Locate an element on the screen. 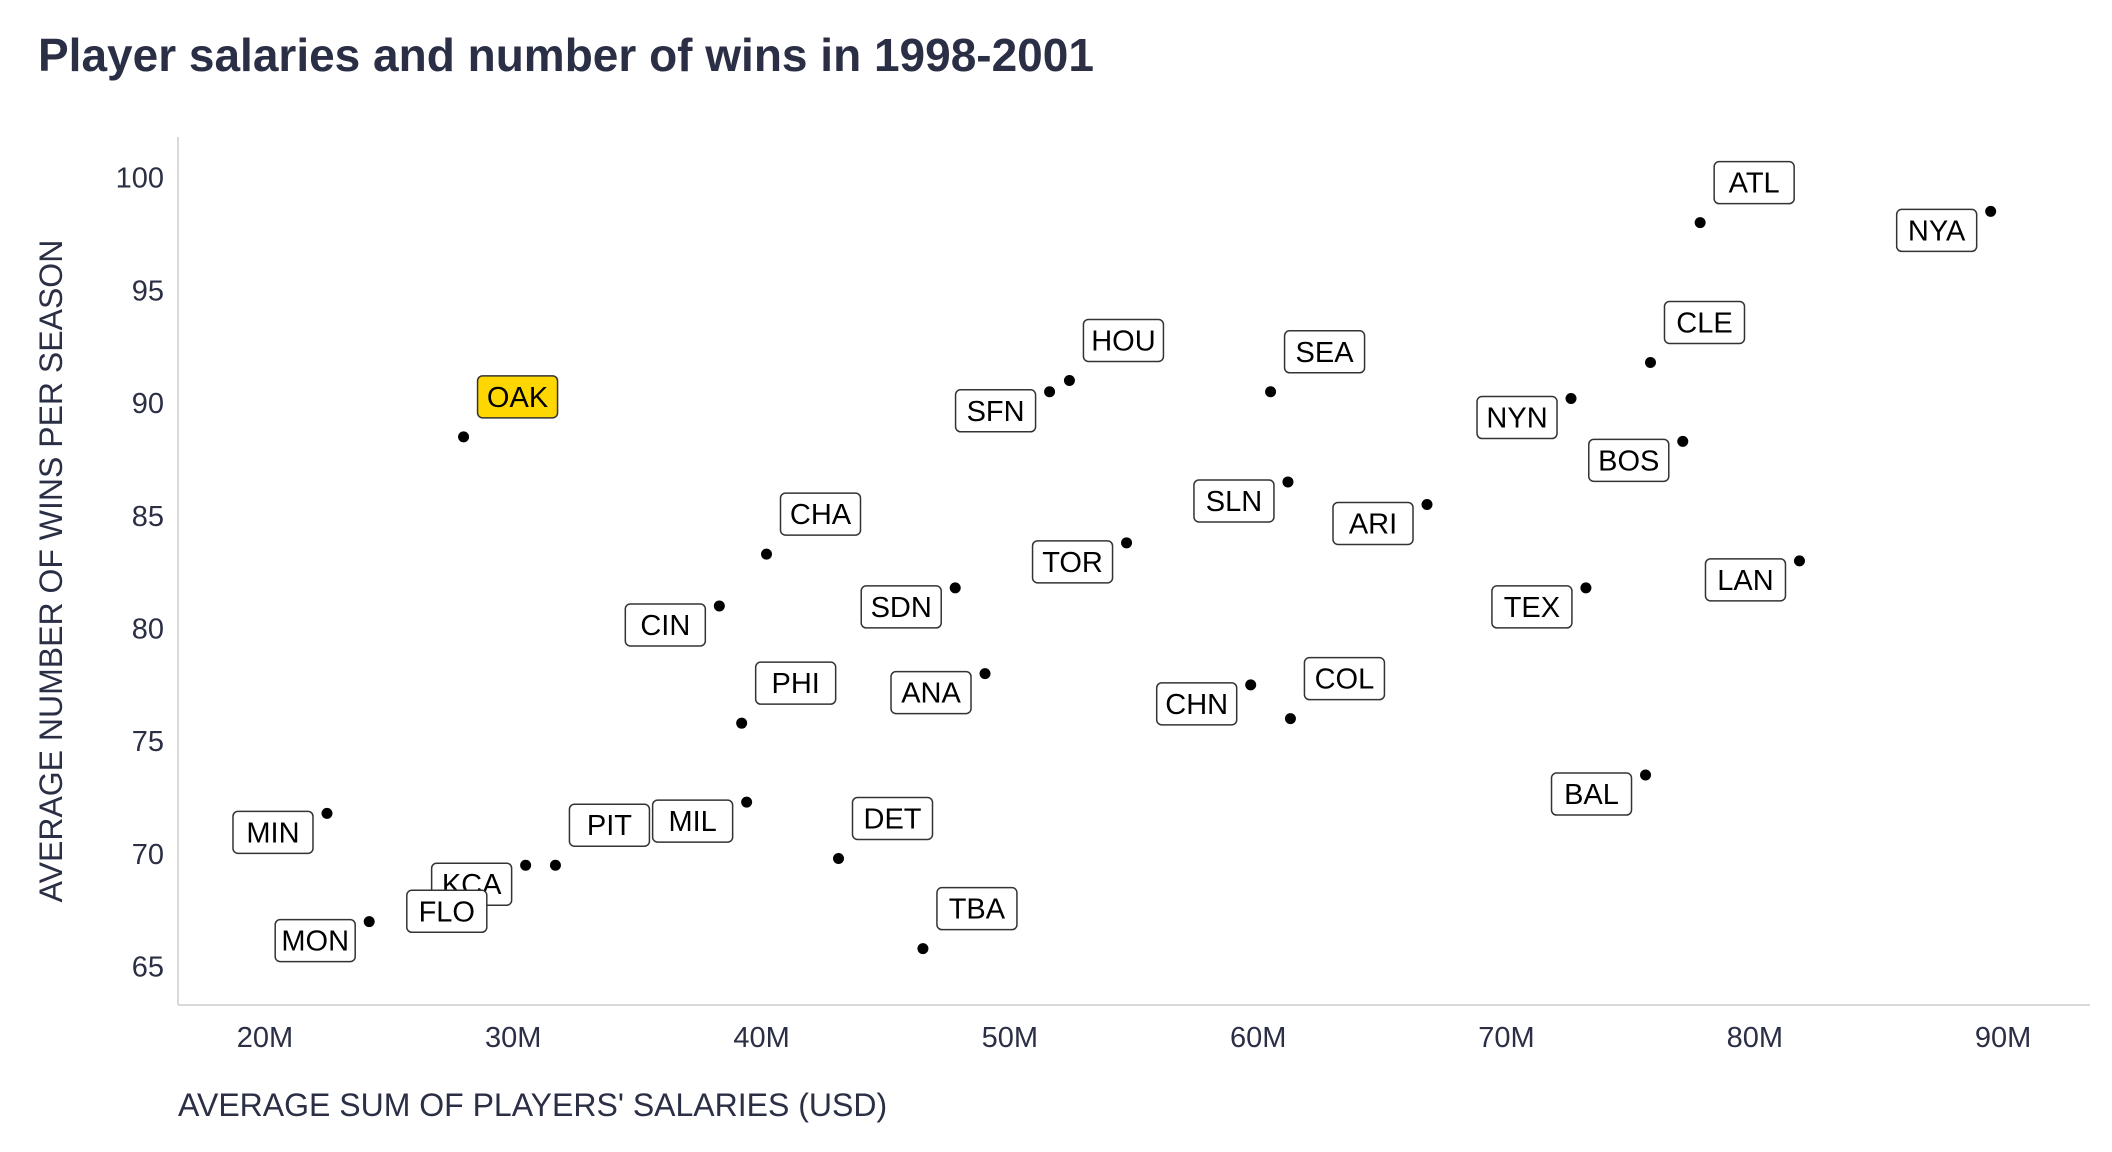  team-label: ANA is located at coordinates (931, 692).